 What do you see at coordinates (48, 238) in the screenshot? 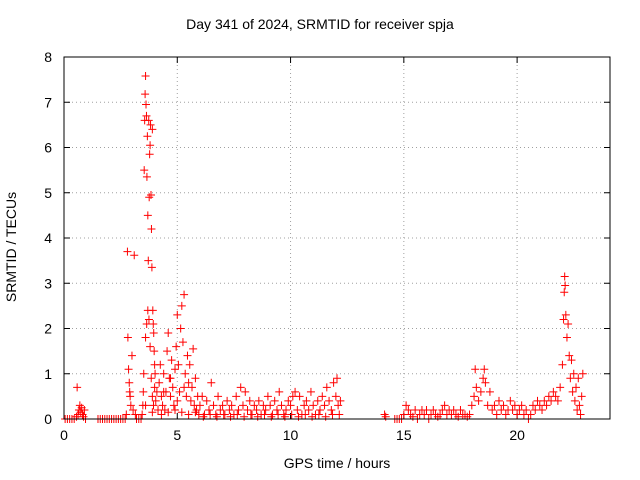
I see `y-tick-label: 4` at bounding box center [48, 238].